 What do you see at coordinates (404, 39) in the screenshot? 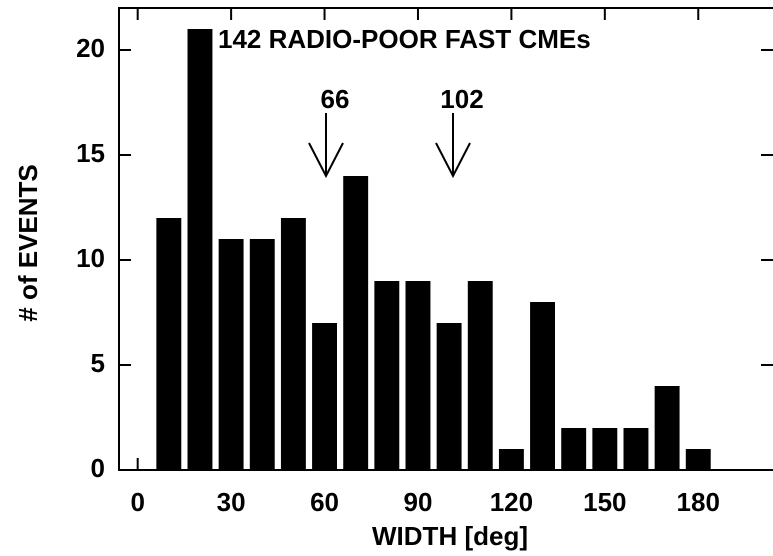
I see `chart-title: 142 RADIO-POOR FAST CMEs` at bounding box center [404, 39].